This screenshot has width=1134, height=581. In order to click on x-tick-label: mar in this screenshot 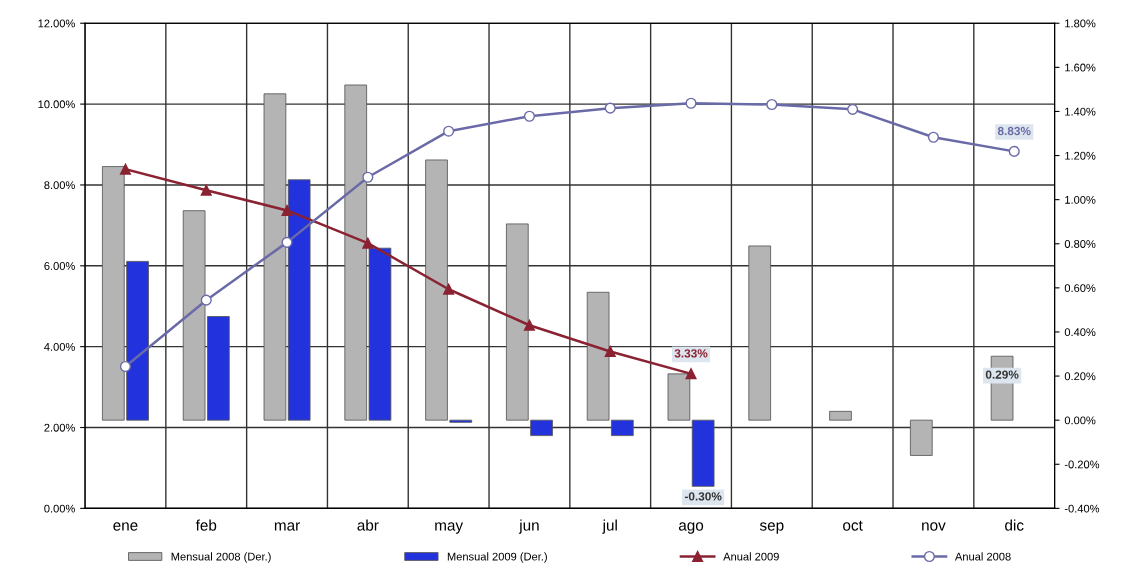, I will do `click(287, 526)`.